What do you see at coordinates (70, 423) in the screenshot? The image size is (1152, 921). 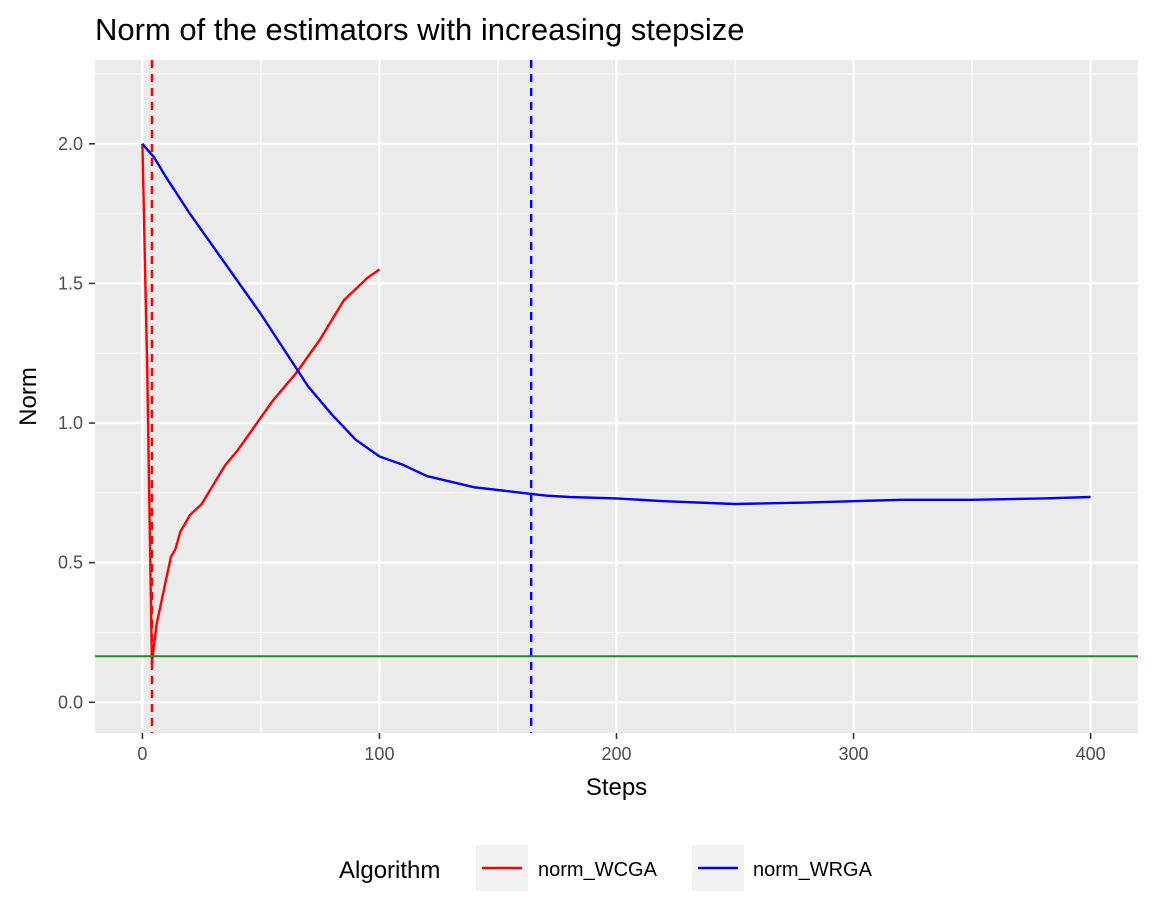 I see `y-tick-label: 1.0` at bounding box center [70, 423].